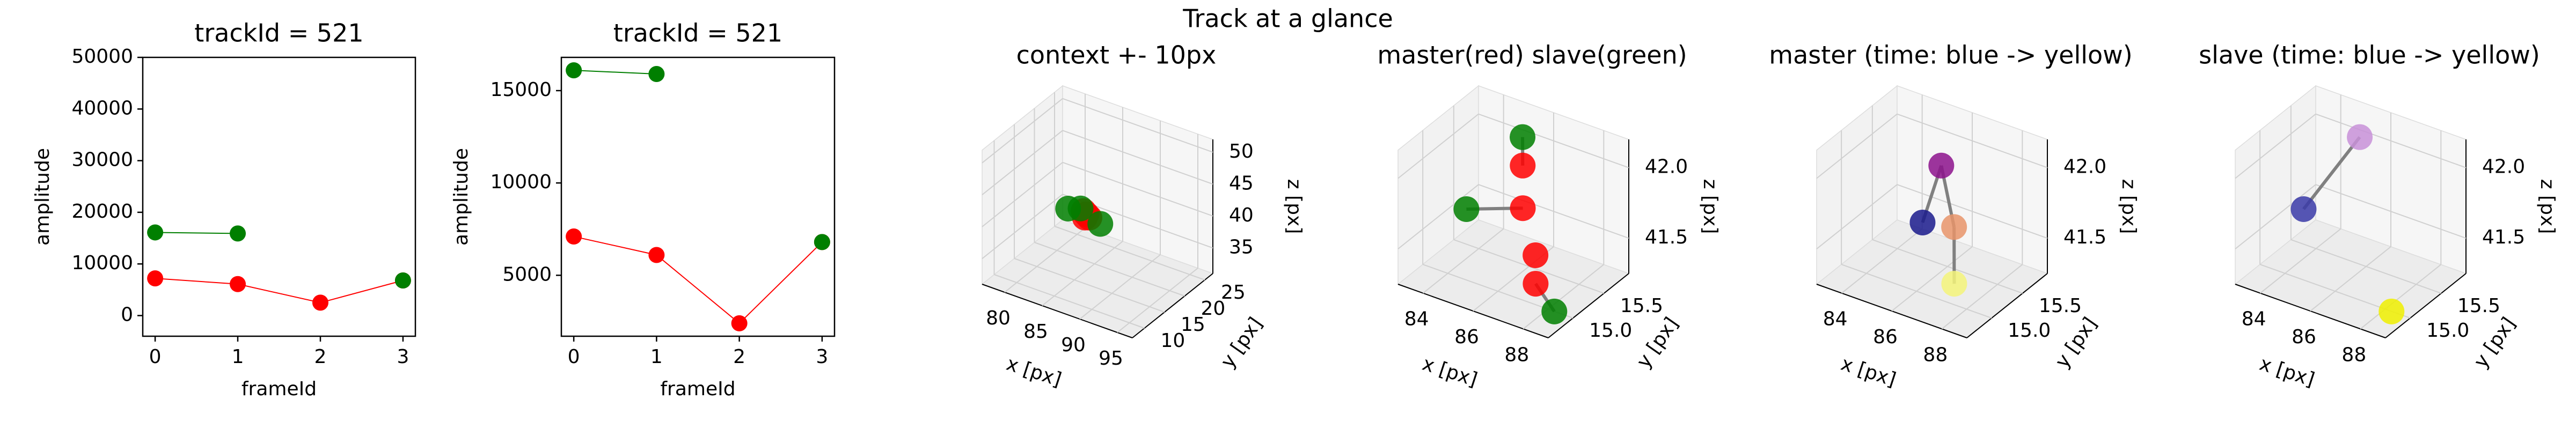 This screenshot has width=2576, height=429. I want to click on z-tick-label: 50, so click(1241, 151).